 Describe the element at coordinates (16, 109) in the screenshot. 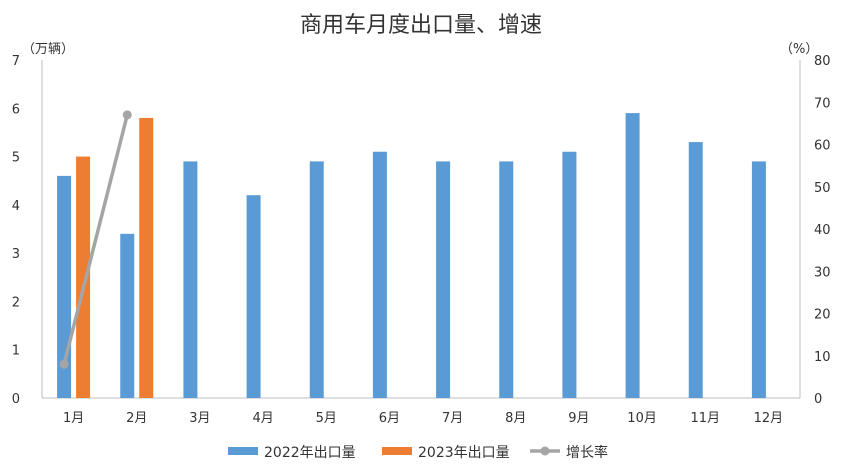

I see `y-left-tick-label: 6` at that location.